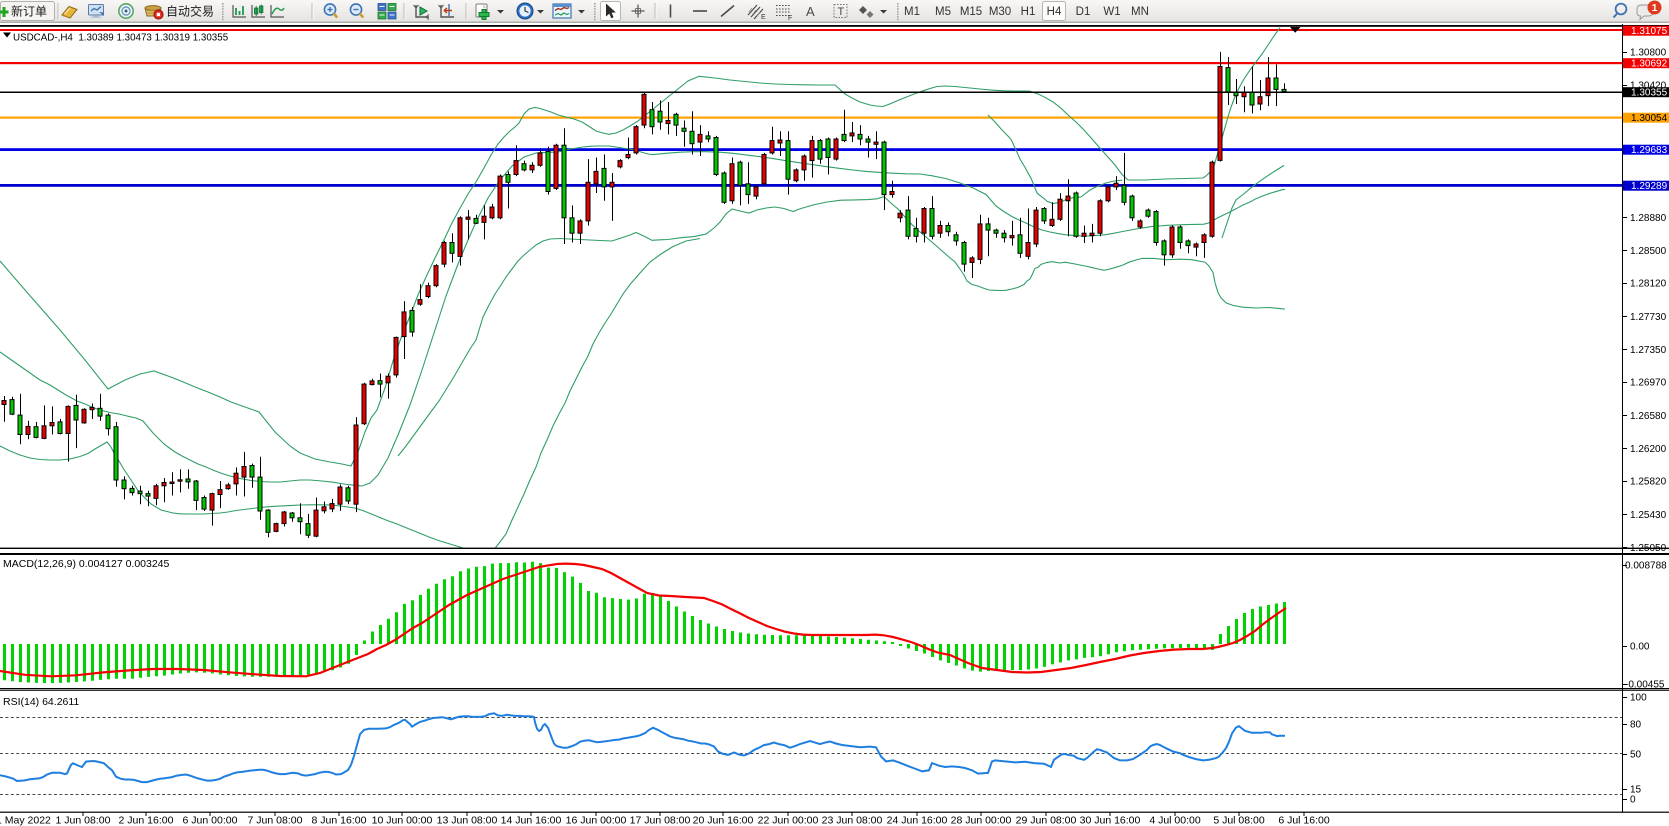 The height and width of the screenshot is (826, 1669). I want to click on svg-text: 7 Jun 08:00, so click(275, 820).